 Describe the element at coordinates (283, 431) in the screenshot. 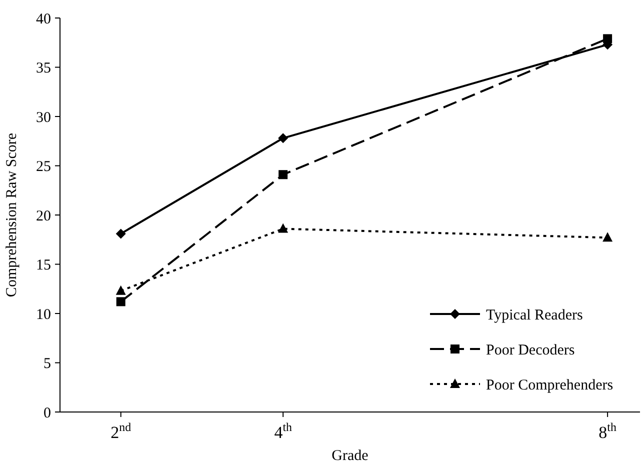

I see `x-tick-label: 4$^{th}$` at that location.